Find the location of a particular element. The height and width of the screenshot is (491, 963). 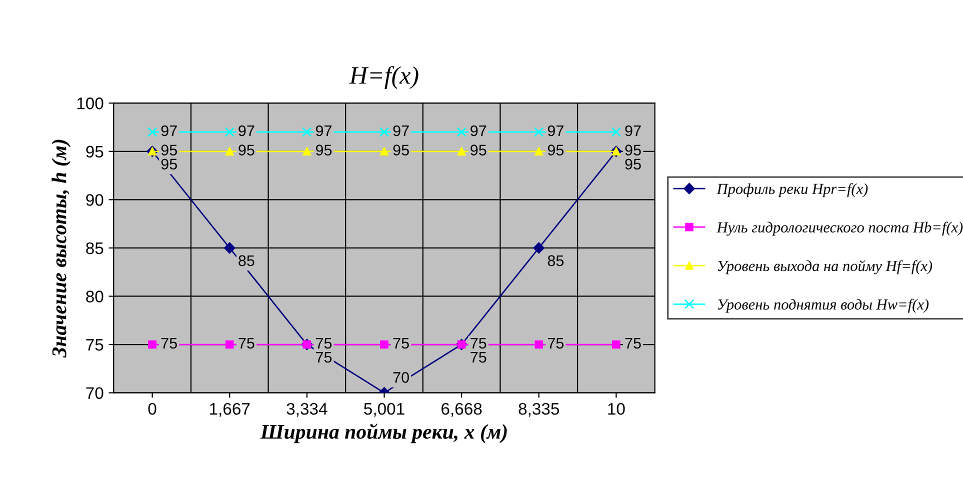

legend-label: Нуль гидрологического поста Hb=f(x) is located at coordinates (839, 229).